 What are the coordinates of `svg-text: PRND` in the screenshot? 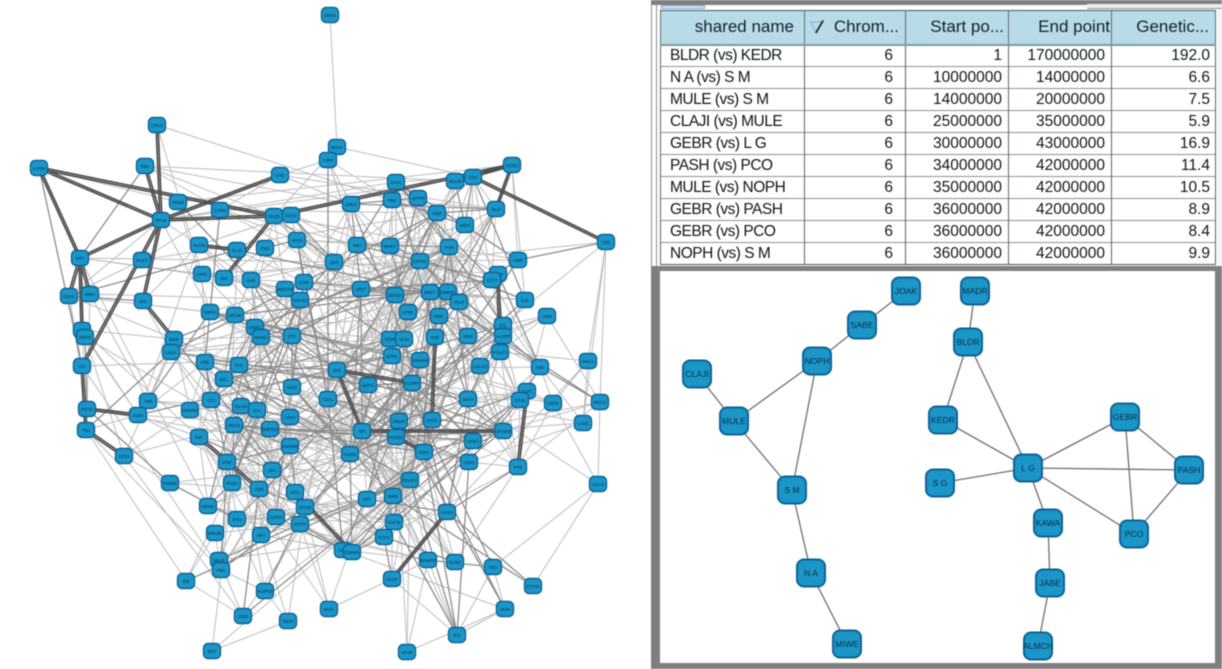 It's located at (178, 202).